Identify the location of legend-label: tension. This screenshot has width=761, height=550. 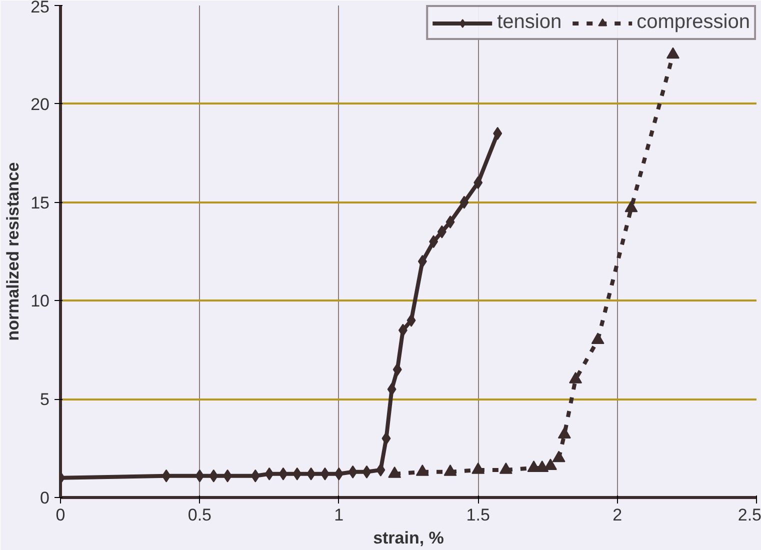
(529, 22).